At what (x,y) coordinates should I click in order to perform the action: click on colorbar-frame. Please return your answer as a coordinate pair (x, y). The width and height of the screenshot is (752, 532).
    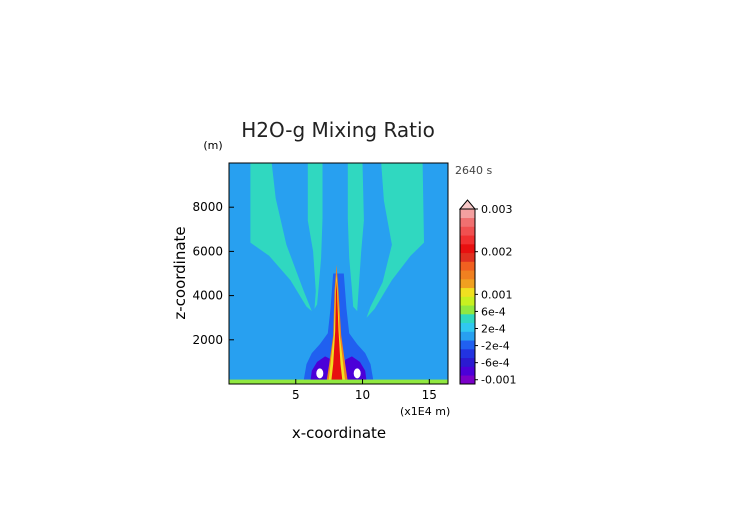
    Looking at the image, I should click on (467, 296).